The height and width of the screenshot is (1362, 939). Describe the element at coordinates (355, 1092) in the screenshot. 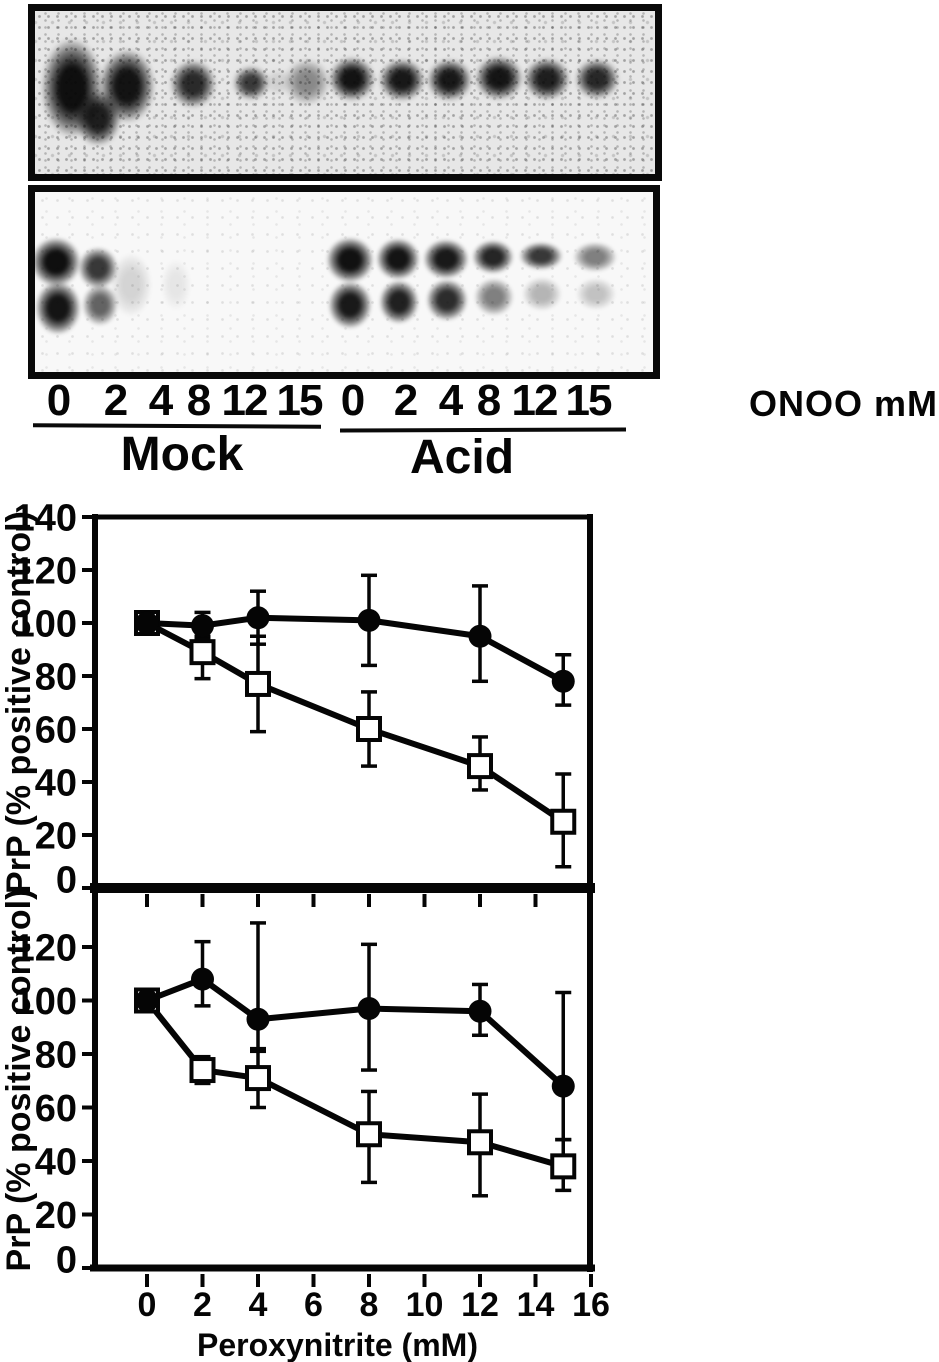

I see `bottom-chart-series-open-squares` at that location.